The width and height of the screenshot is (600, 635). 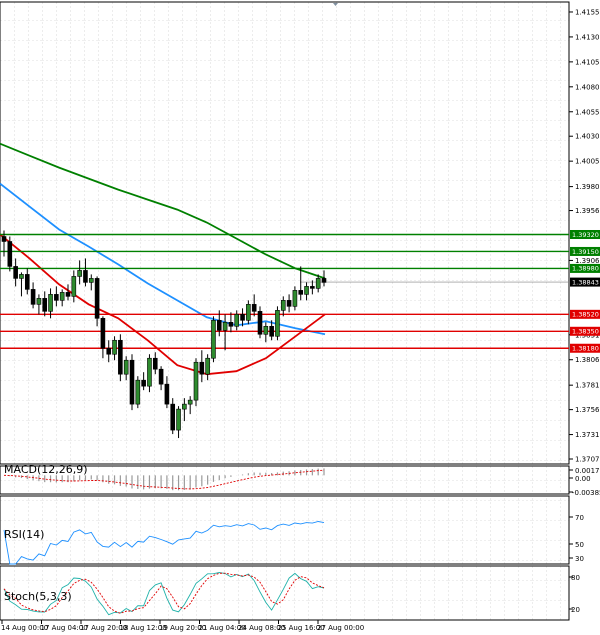 I want to click on rsi-panel: RSI(14) 70 50 30, so click(x=292, y=530).